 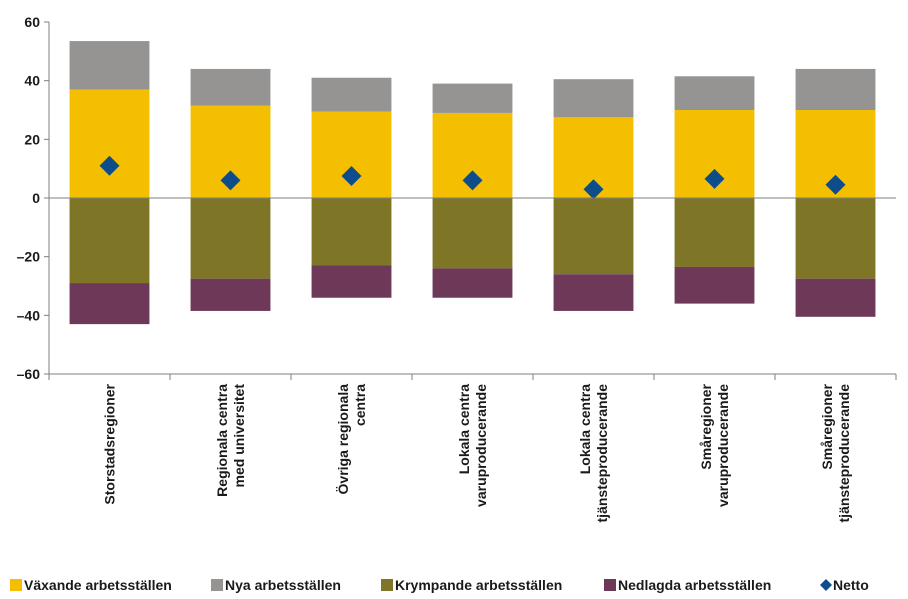 I want to click on legend-label: Netto, so click(x=851, y=585).